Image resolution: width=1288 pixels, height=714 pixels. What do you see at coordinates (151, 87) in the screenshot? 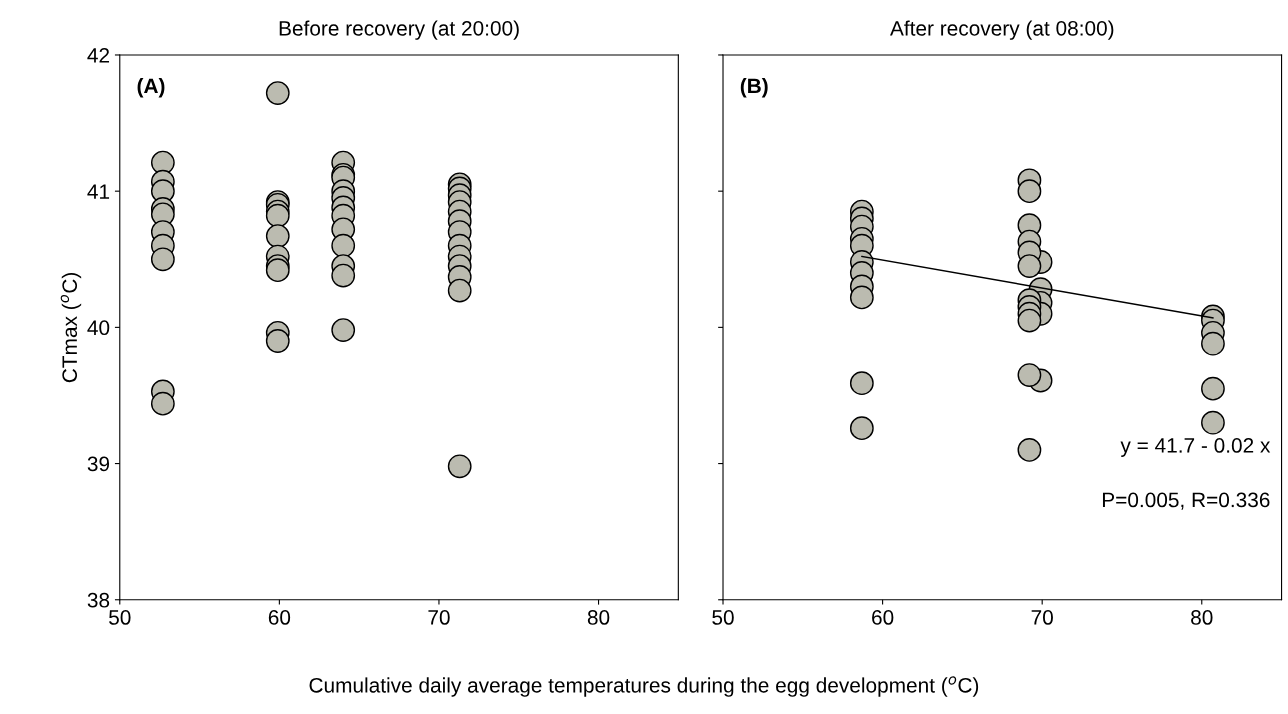
I see `annotation: (A)` at bounding box center [151, 87].